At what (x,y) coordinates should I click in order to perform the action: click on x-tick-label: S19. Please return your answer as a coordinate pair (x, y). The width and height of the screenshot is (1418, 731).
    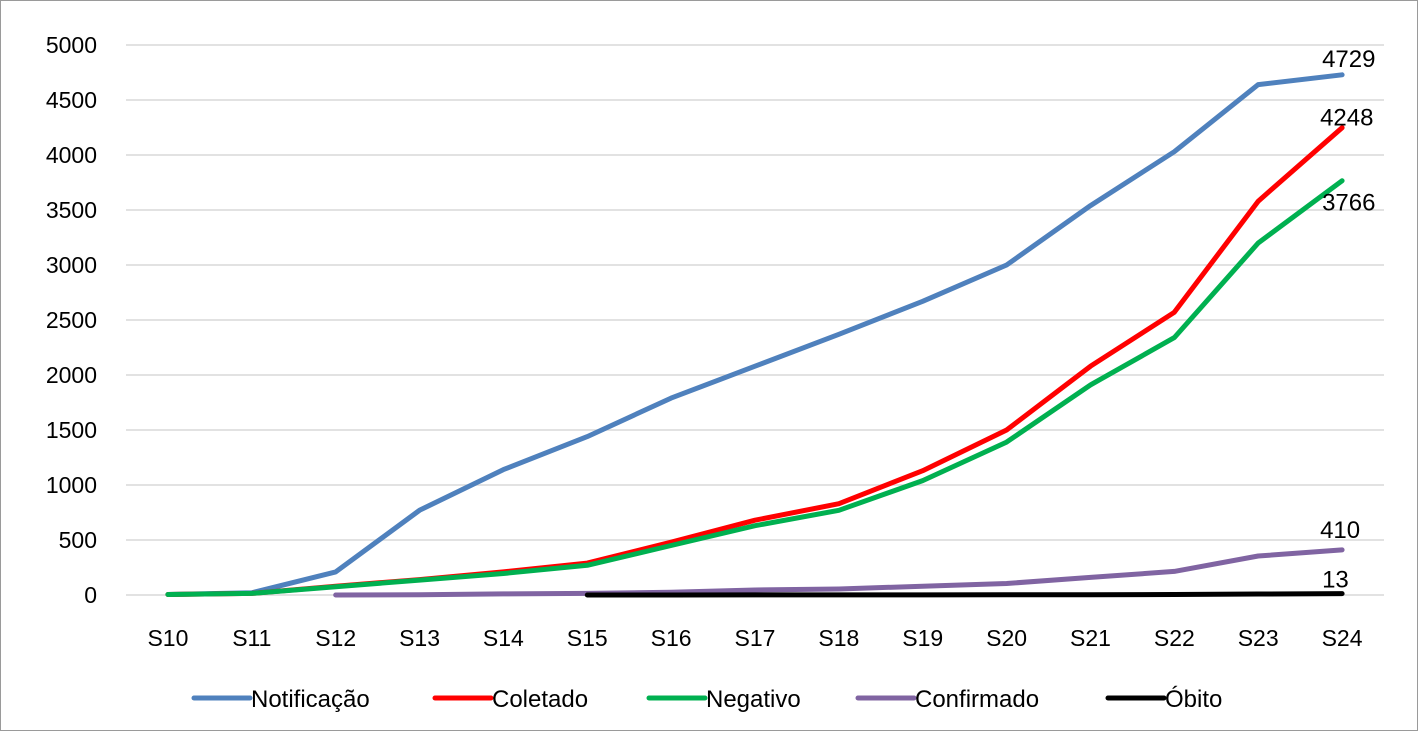
    Looking at the image, I should click on (922, 638).